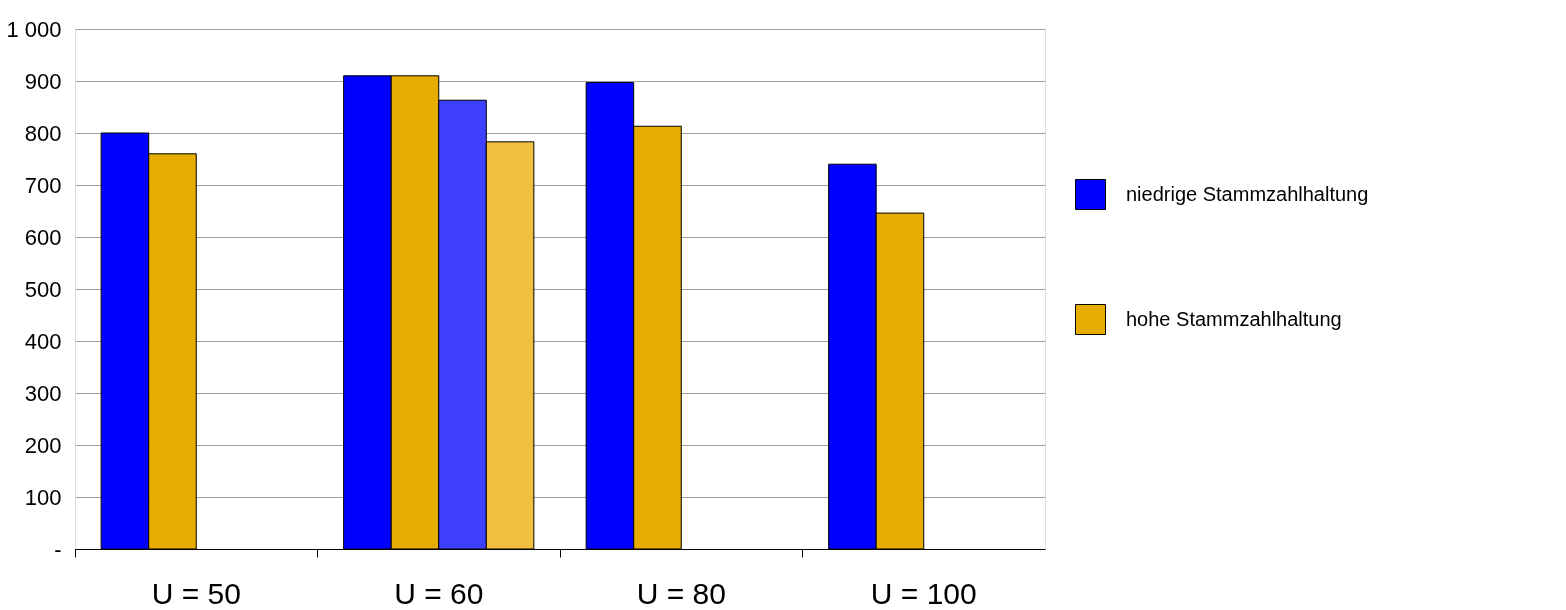  Describe the element at coordinates (43, 289) in the screenshot. I see `y-tick-label: 500` at that location.